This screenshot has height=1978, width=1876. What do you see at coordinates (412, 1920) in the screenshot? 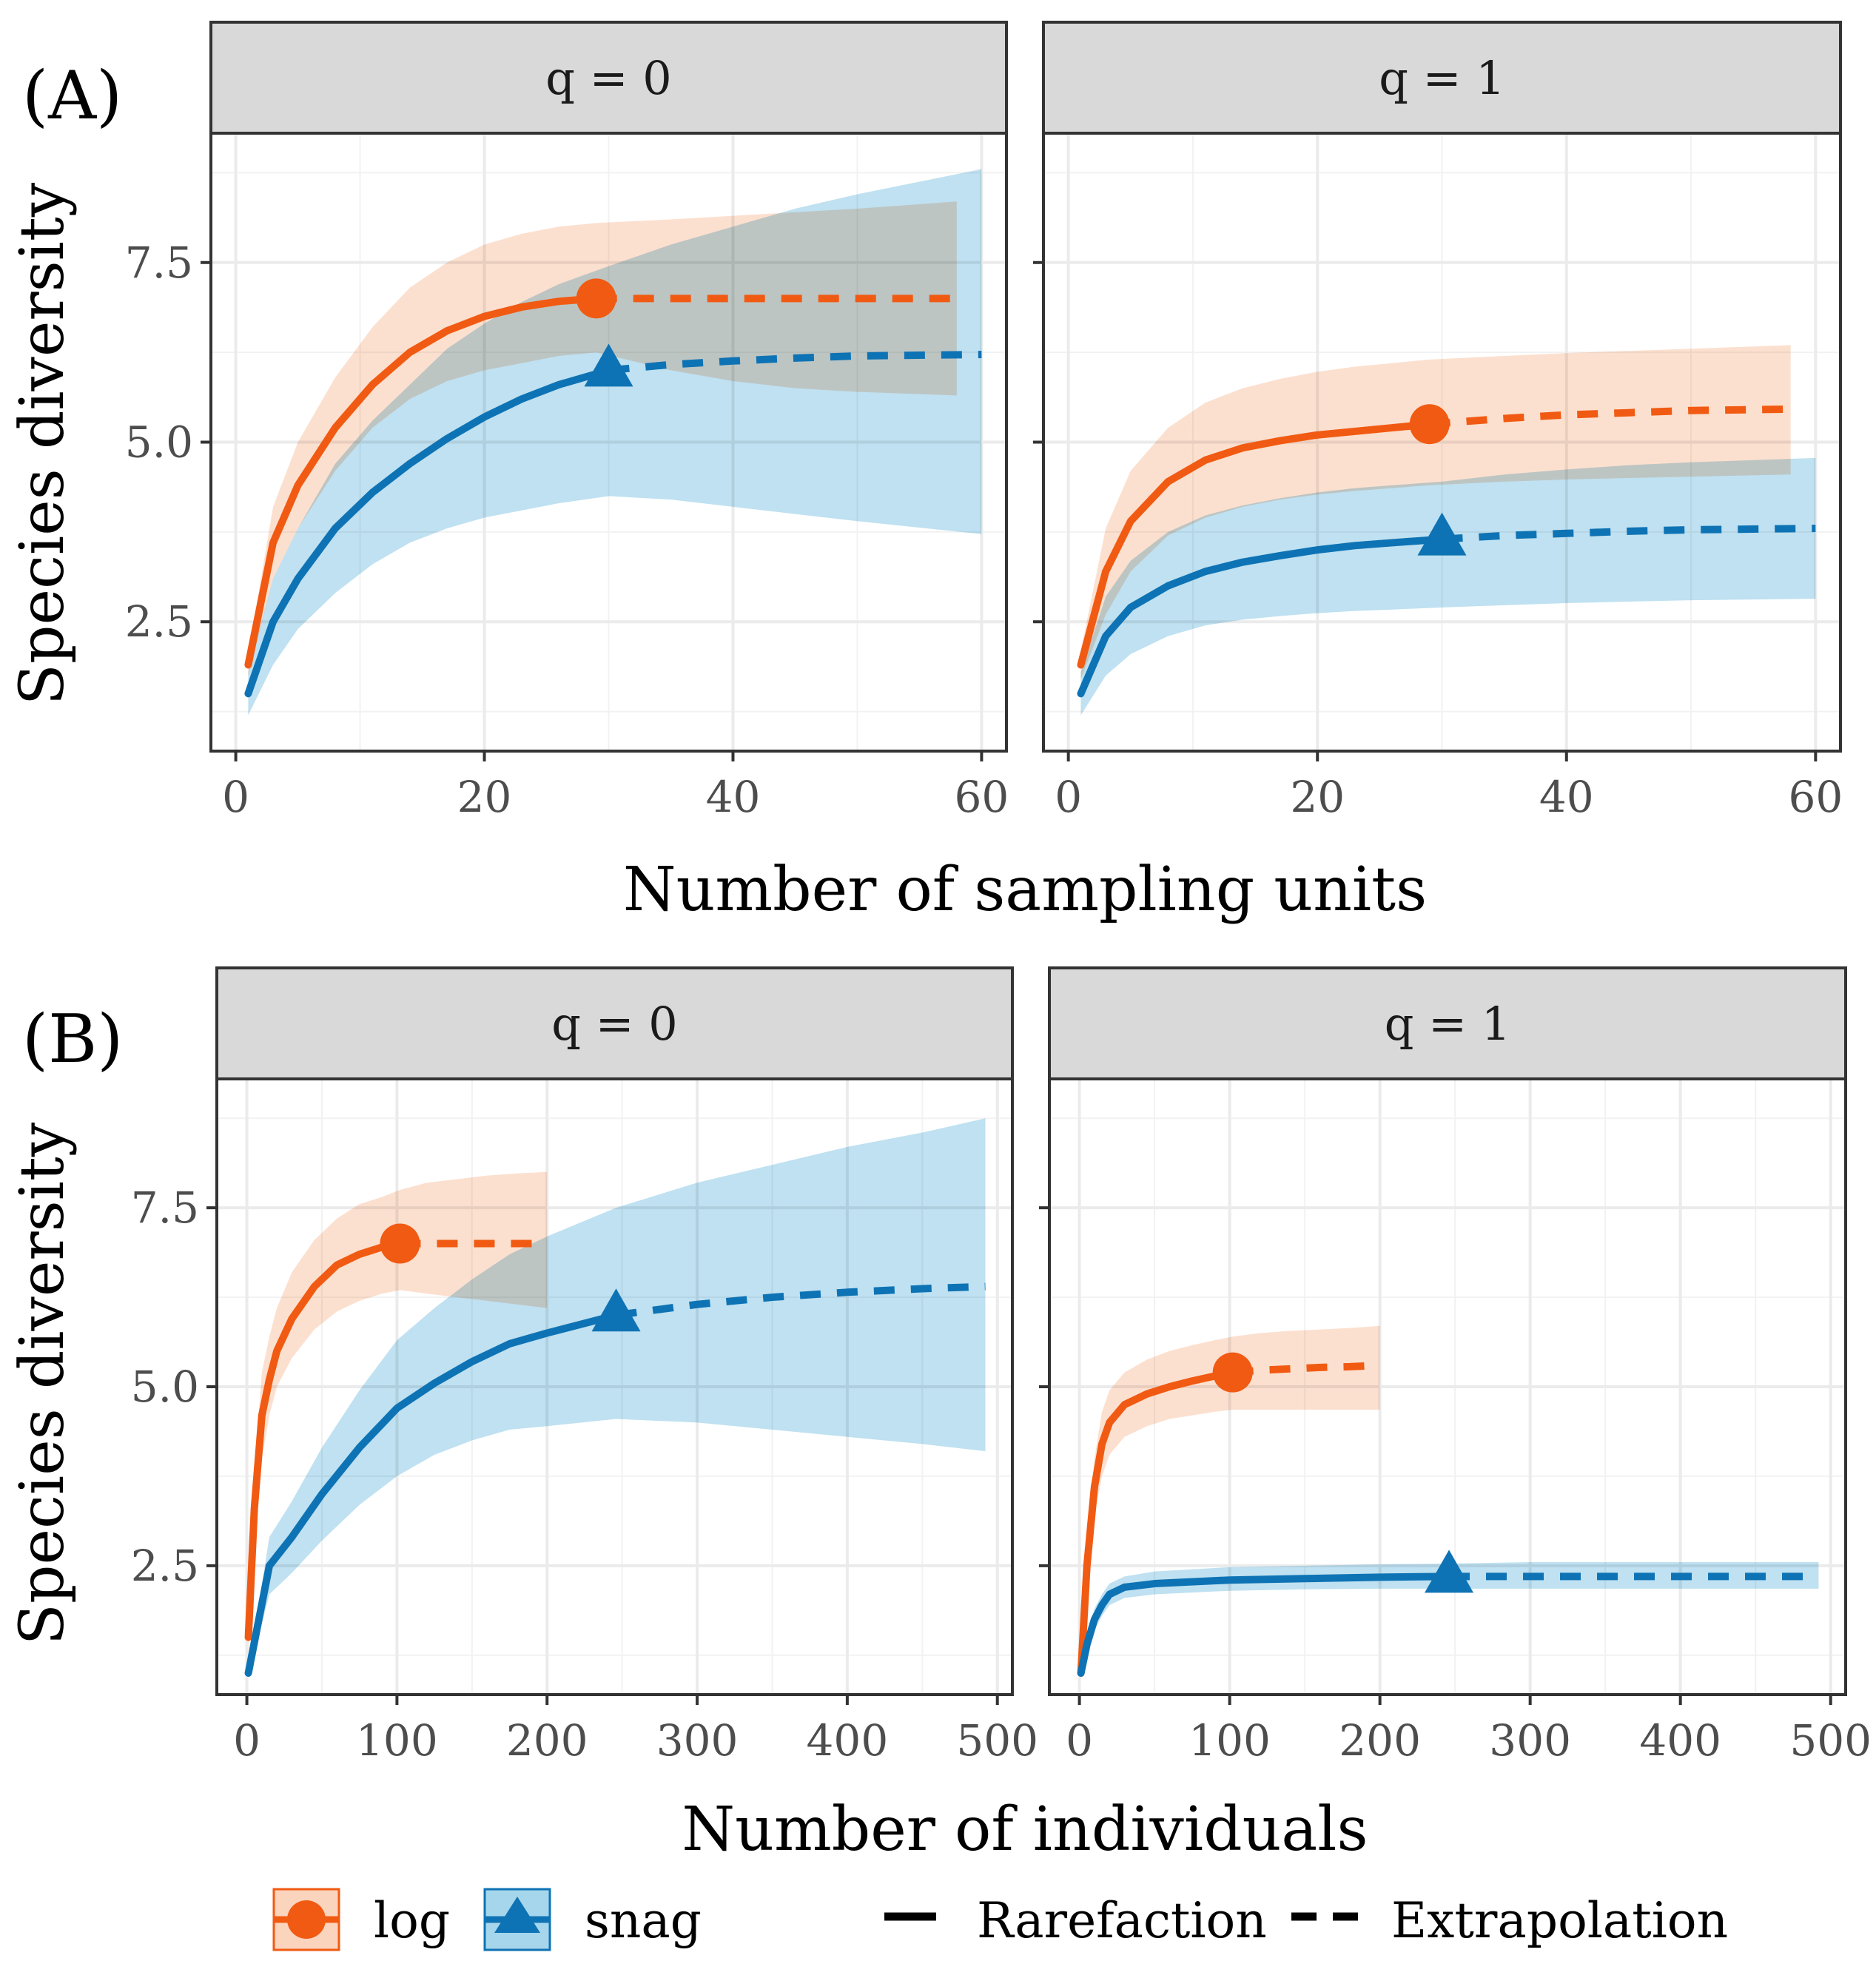
I see `legend-label-log: log` at bounding box center [412, 1920].